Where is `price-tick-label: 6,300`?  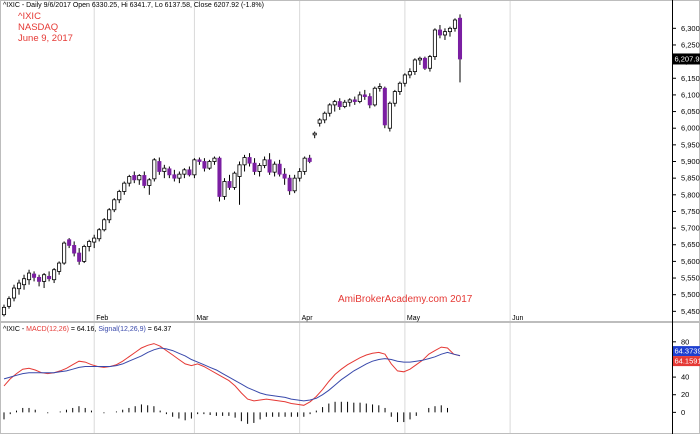 price-tick-label: 6,300 is located at coordinates (690, 28).